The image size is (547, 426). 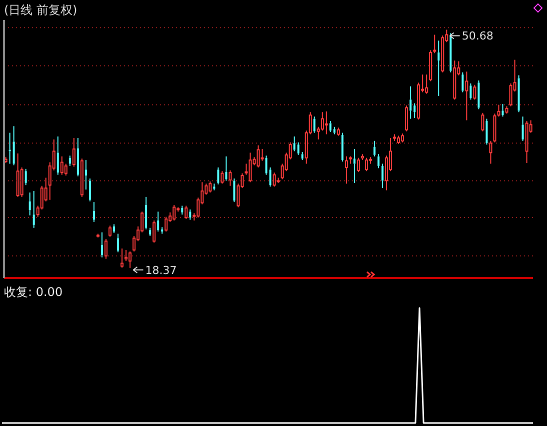 What do you see at coordinates (478, 36) in the screenshot?
I see `annotation: 50.68` at bounding box center [478, 36].